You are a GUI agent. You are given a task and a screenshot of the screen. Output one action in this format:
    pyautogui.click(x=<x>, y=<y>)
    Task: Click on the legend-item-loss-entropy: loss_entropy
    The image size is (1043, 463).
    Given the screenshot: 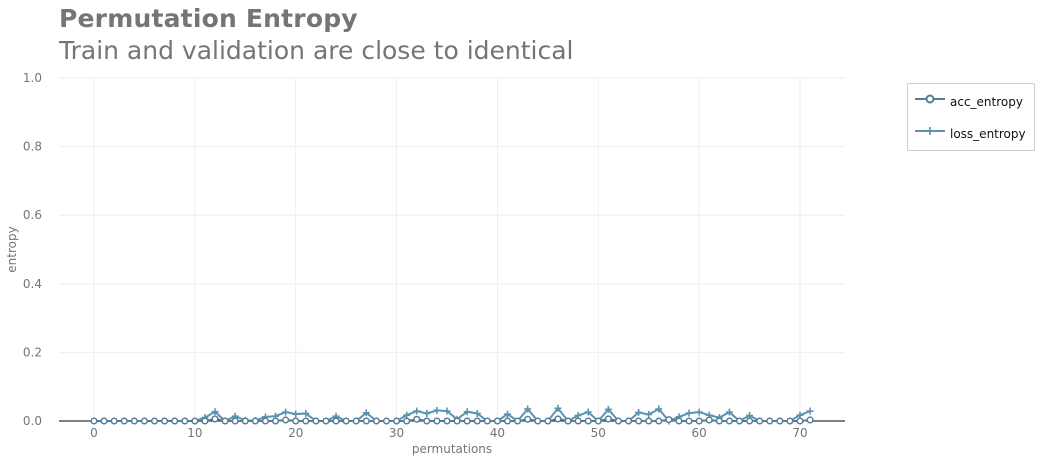 What is the action you would take?
    pyautogui.click(x=973, y=133)
    